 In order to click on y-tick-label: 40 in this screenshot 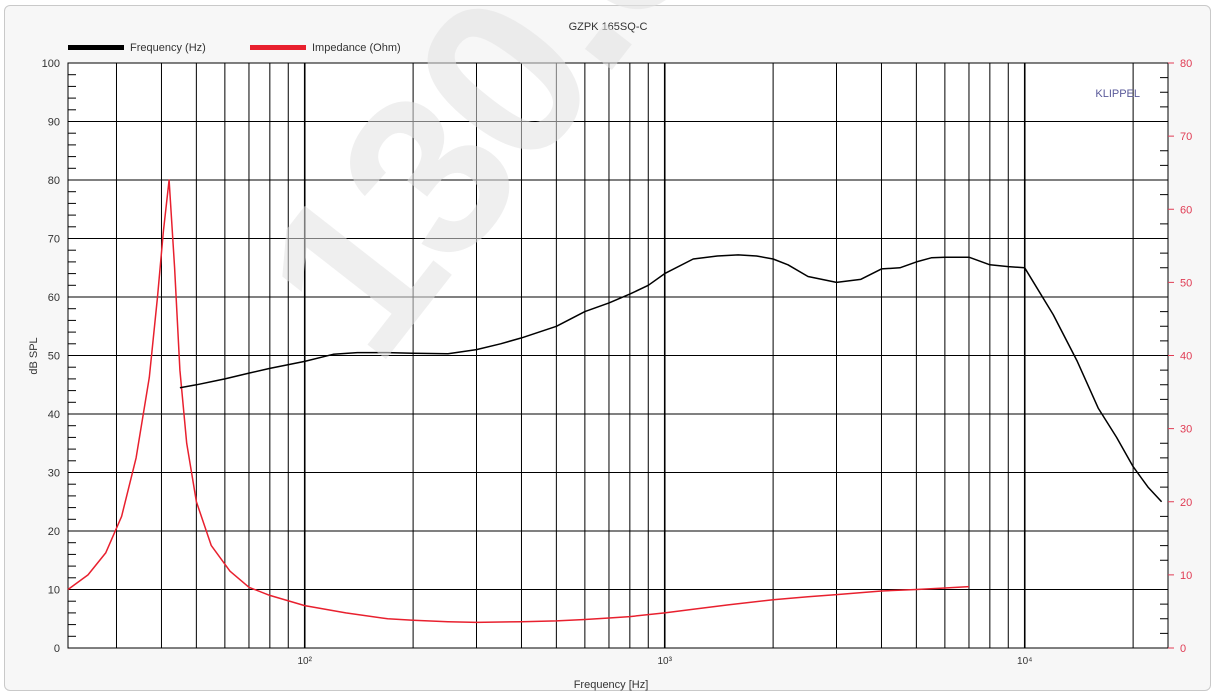, I will do `click(54, 415)`.